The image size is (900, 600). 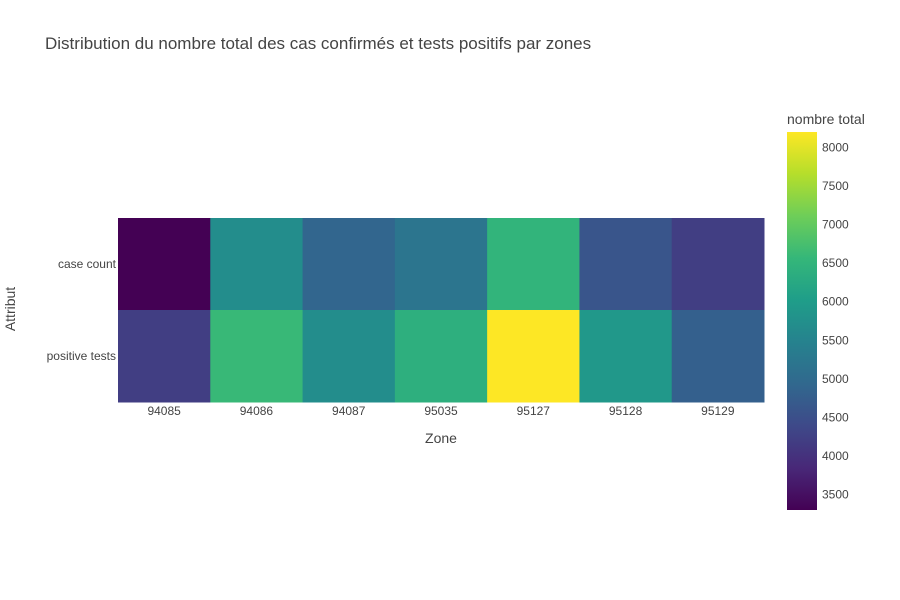 I want to click on colorbar-tick-label: 5500, so click(x=835, y=340).